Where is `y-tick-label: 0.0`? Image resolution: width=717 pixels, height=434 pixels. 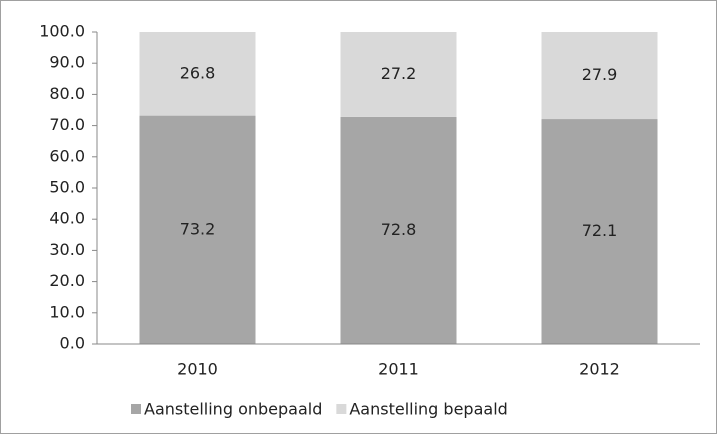 y-tick-label: 0.0 is located at coordinates (72, 343).